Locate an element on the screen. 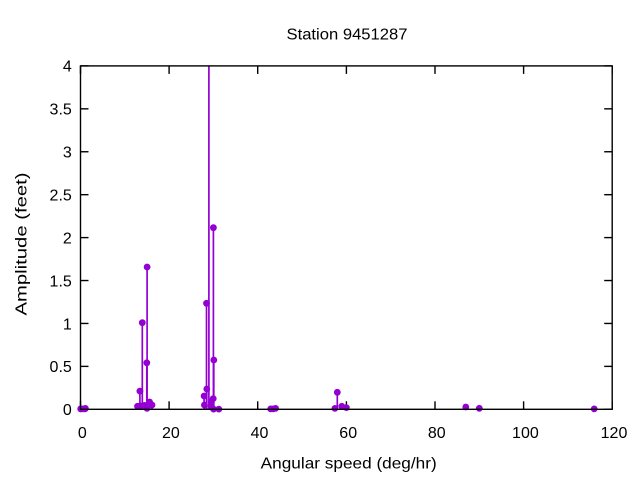 The image size is (640, 480). svg-text: 100 is located at coordinates (525, 433).